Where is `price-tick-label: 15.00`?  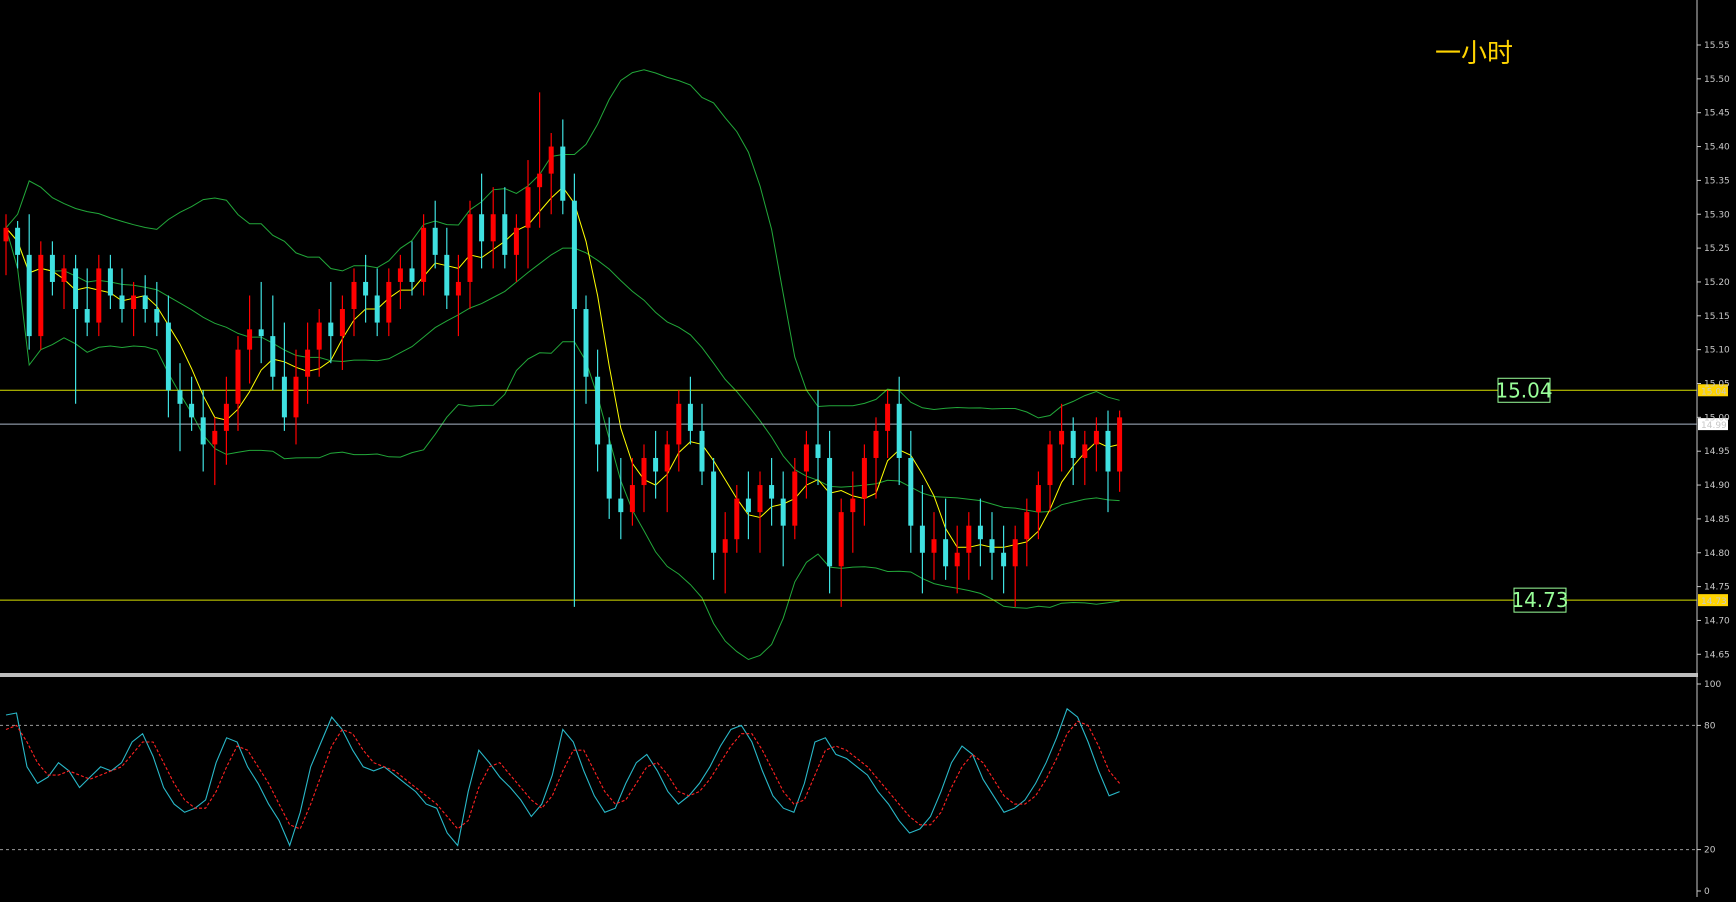 price-tick-label: 15.00 is located at coordinates (1717, 418).